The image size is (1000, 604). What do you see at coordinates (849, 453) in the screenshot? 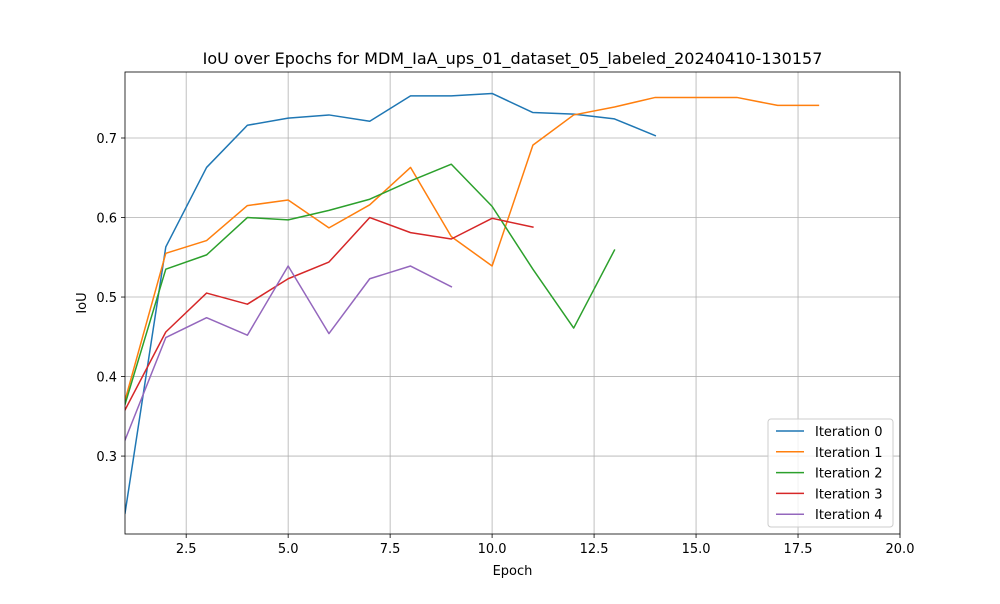
I see `legend-label-iteration-1: Iteration 1` at bounding box center [849, 453].